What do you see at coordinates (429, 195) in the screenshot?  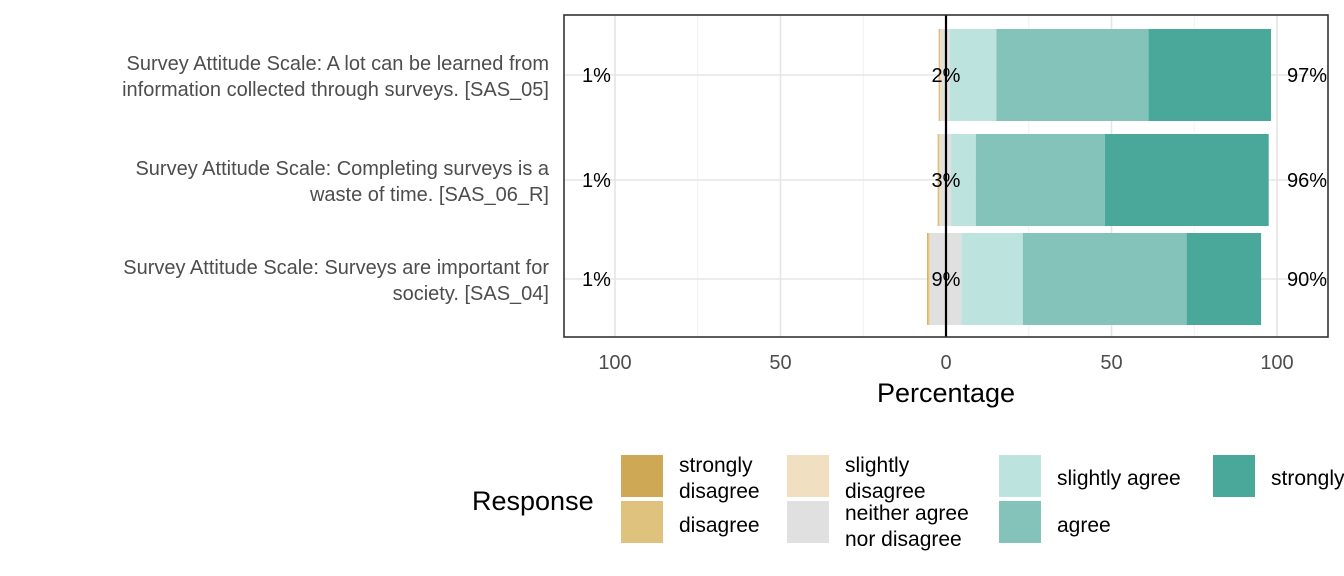 I see `category-label: waste of time. [SAS_06_R]` at bounding box center [429, 195].